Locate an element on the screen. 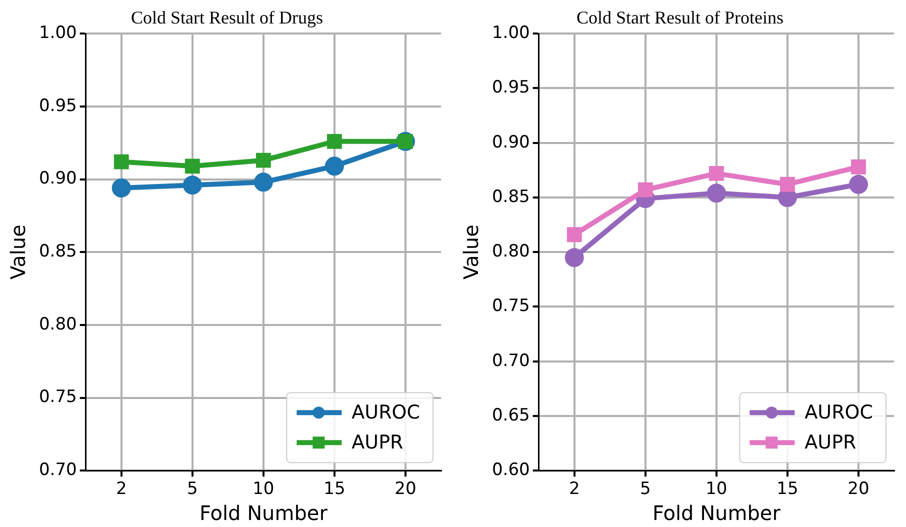  y-tick-label: 0.60 is located at coordinates (511, 470).